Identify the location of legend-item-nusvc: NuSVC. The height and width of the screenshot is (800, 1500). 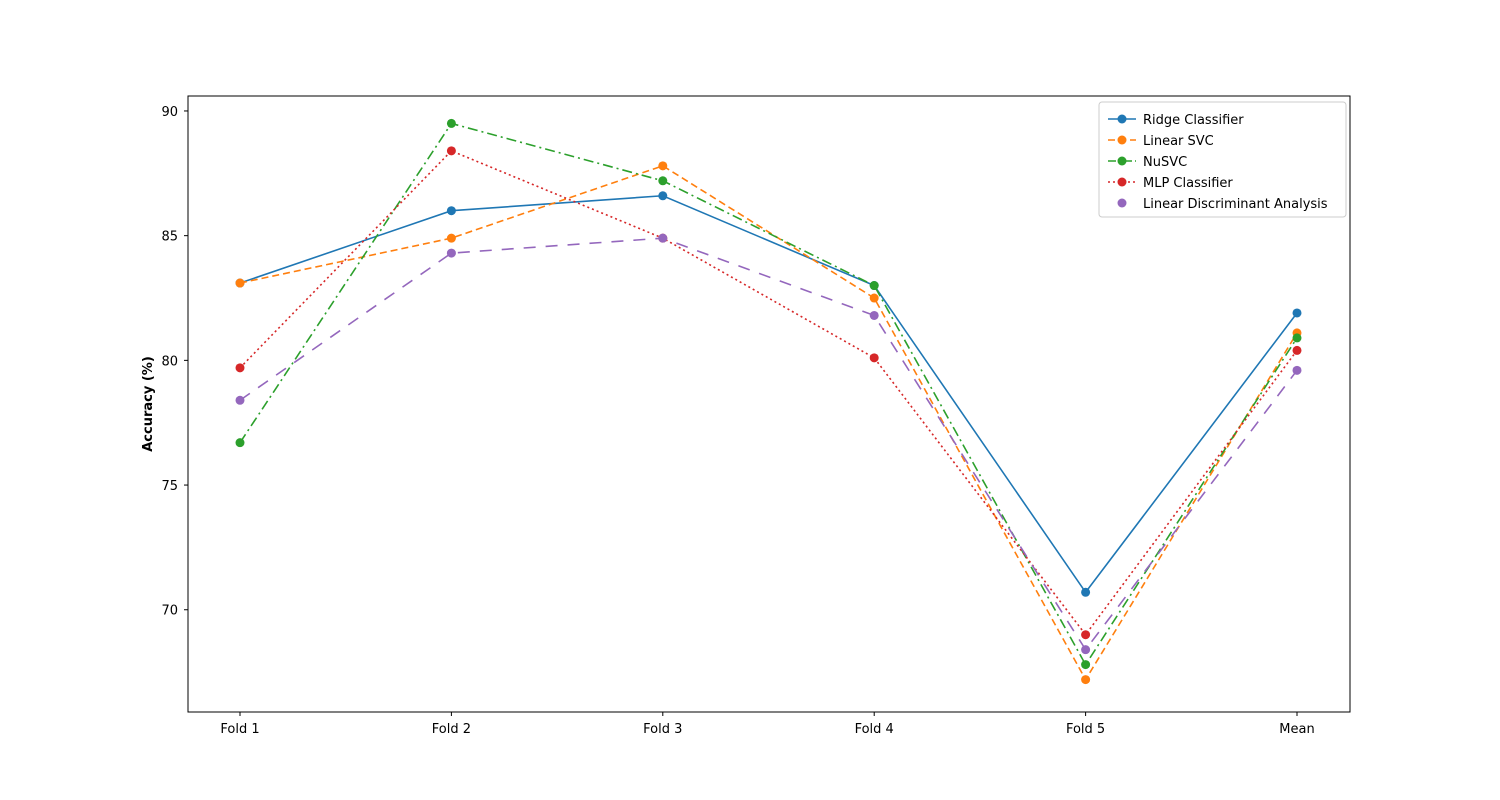
(1147, 162).